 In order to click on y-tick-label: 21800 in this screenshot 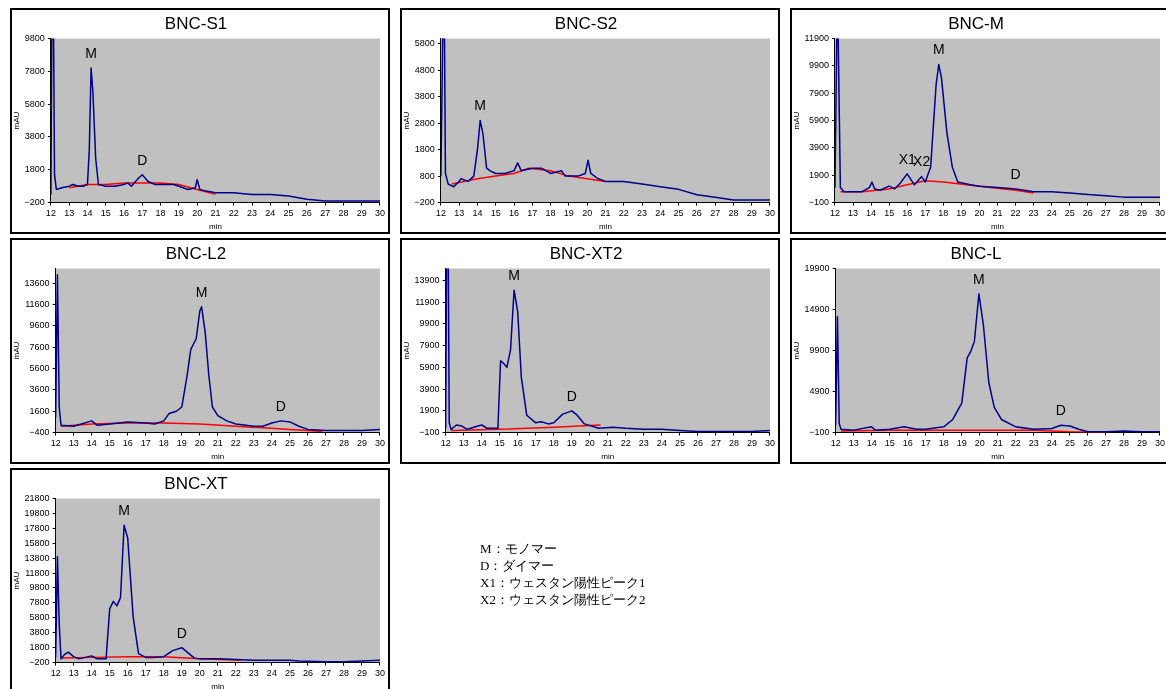, I will do `click(37, 497)`.